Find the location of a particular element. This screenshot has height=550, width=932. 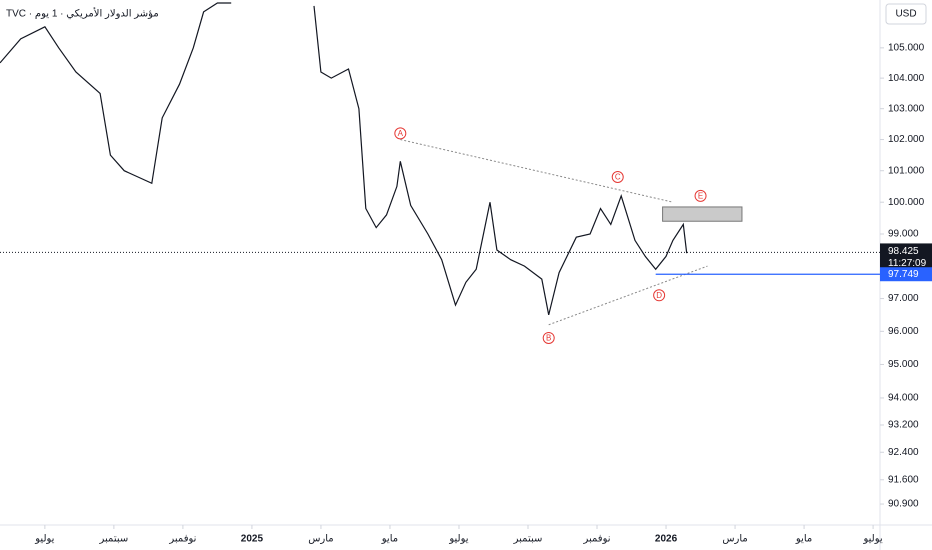

last-price-box is located at coordinates (906, 257).